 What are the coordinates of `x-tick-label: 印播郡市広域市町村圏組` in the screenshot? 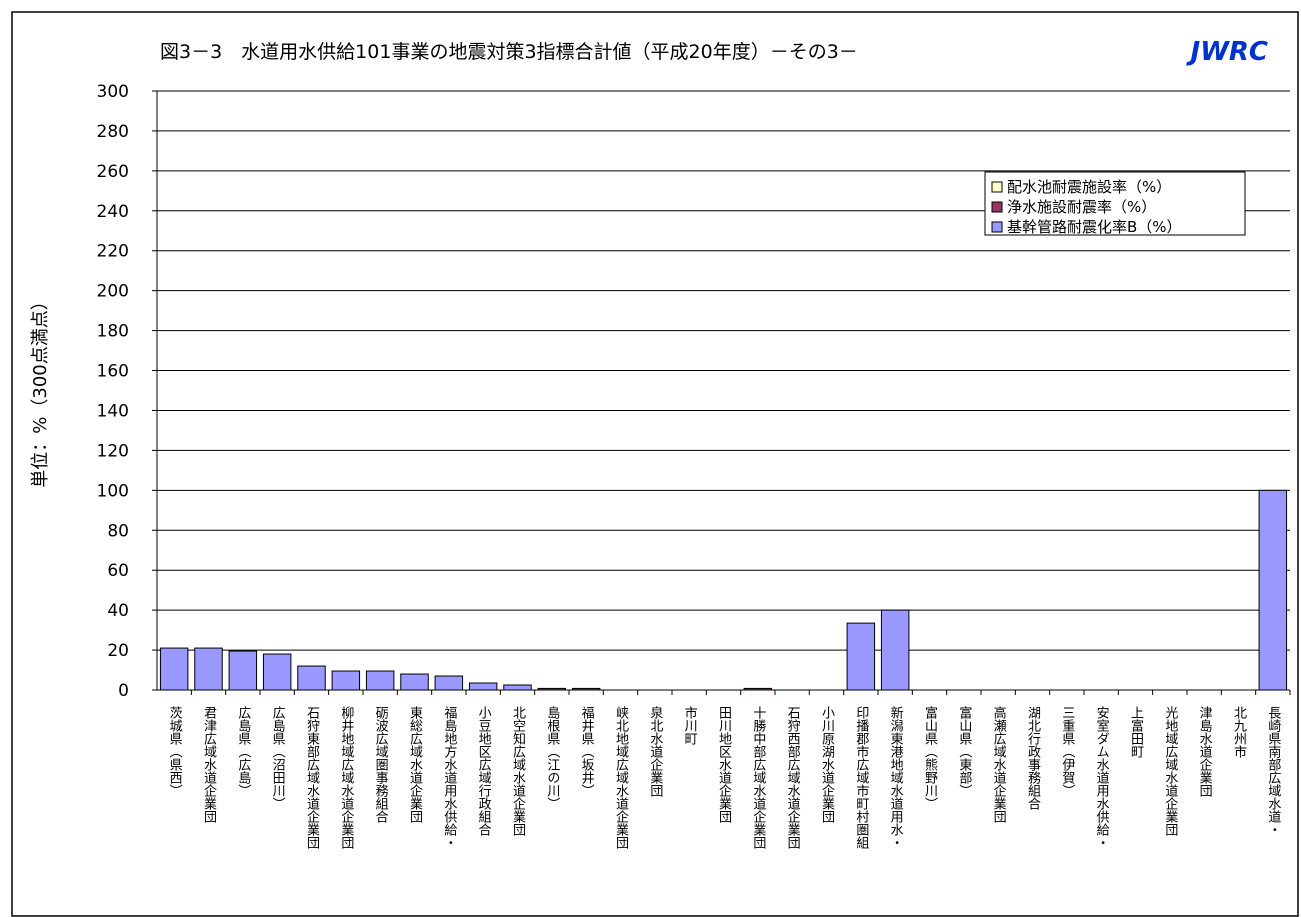 It's located at (861, 777).